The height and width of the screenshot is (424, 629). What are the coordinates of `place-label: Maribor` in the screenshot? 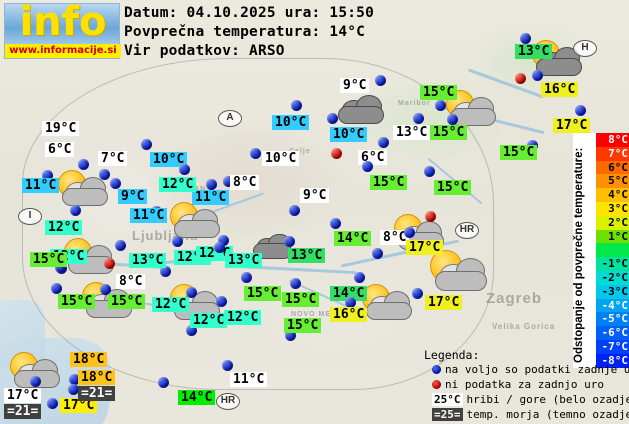 It's located at (414, 103).